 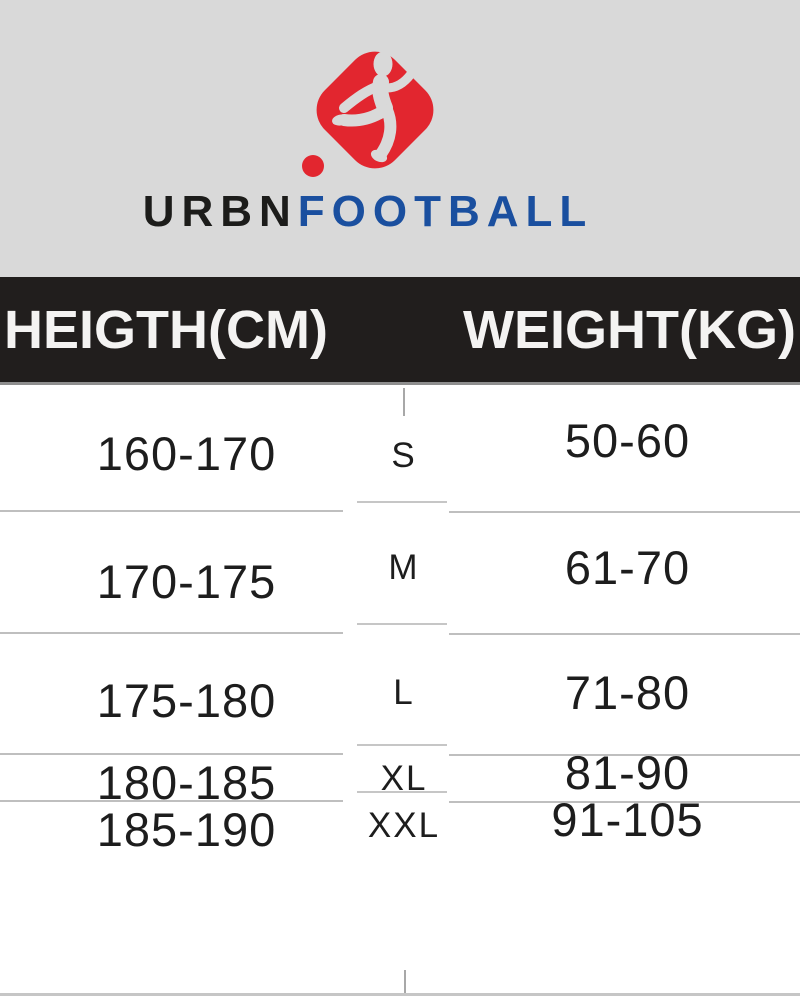 I want to click on height-range: 175-180, so click(x=186, y=700).